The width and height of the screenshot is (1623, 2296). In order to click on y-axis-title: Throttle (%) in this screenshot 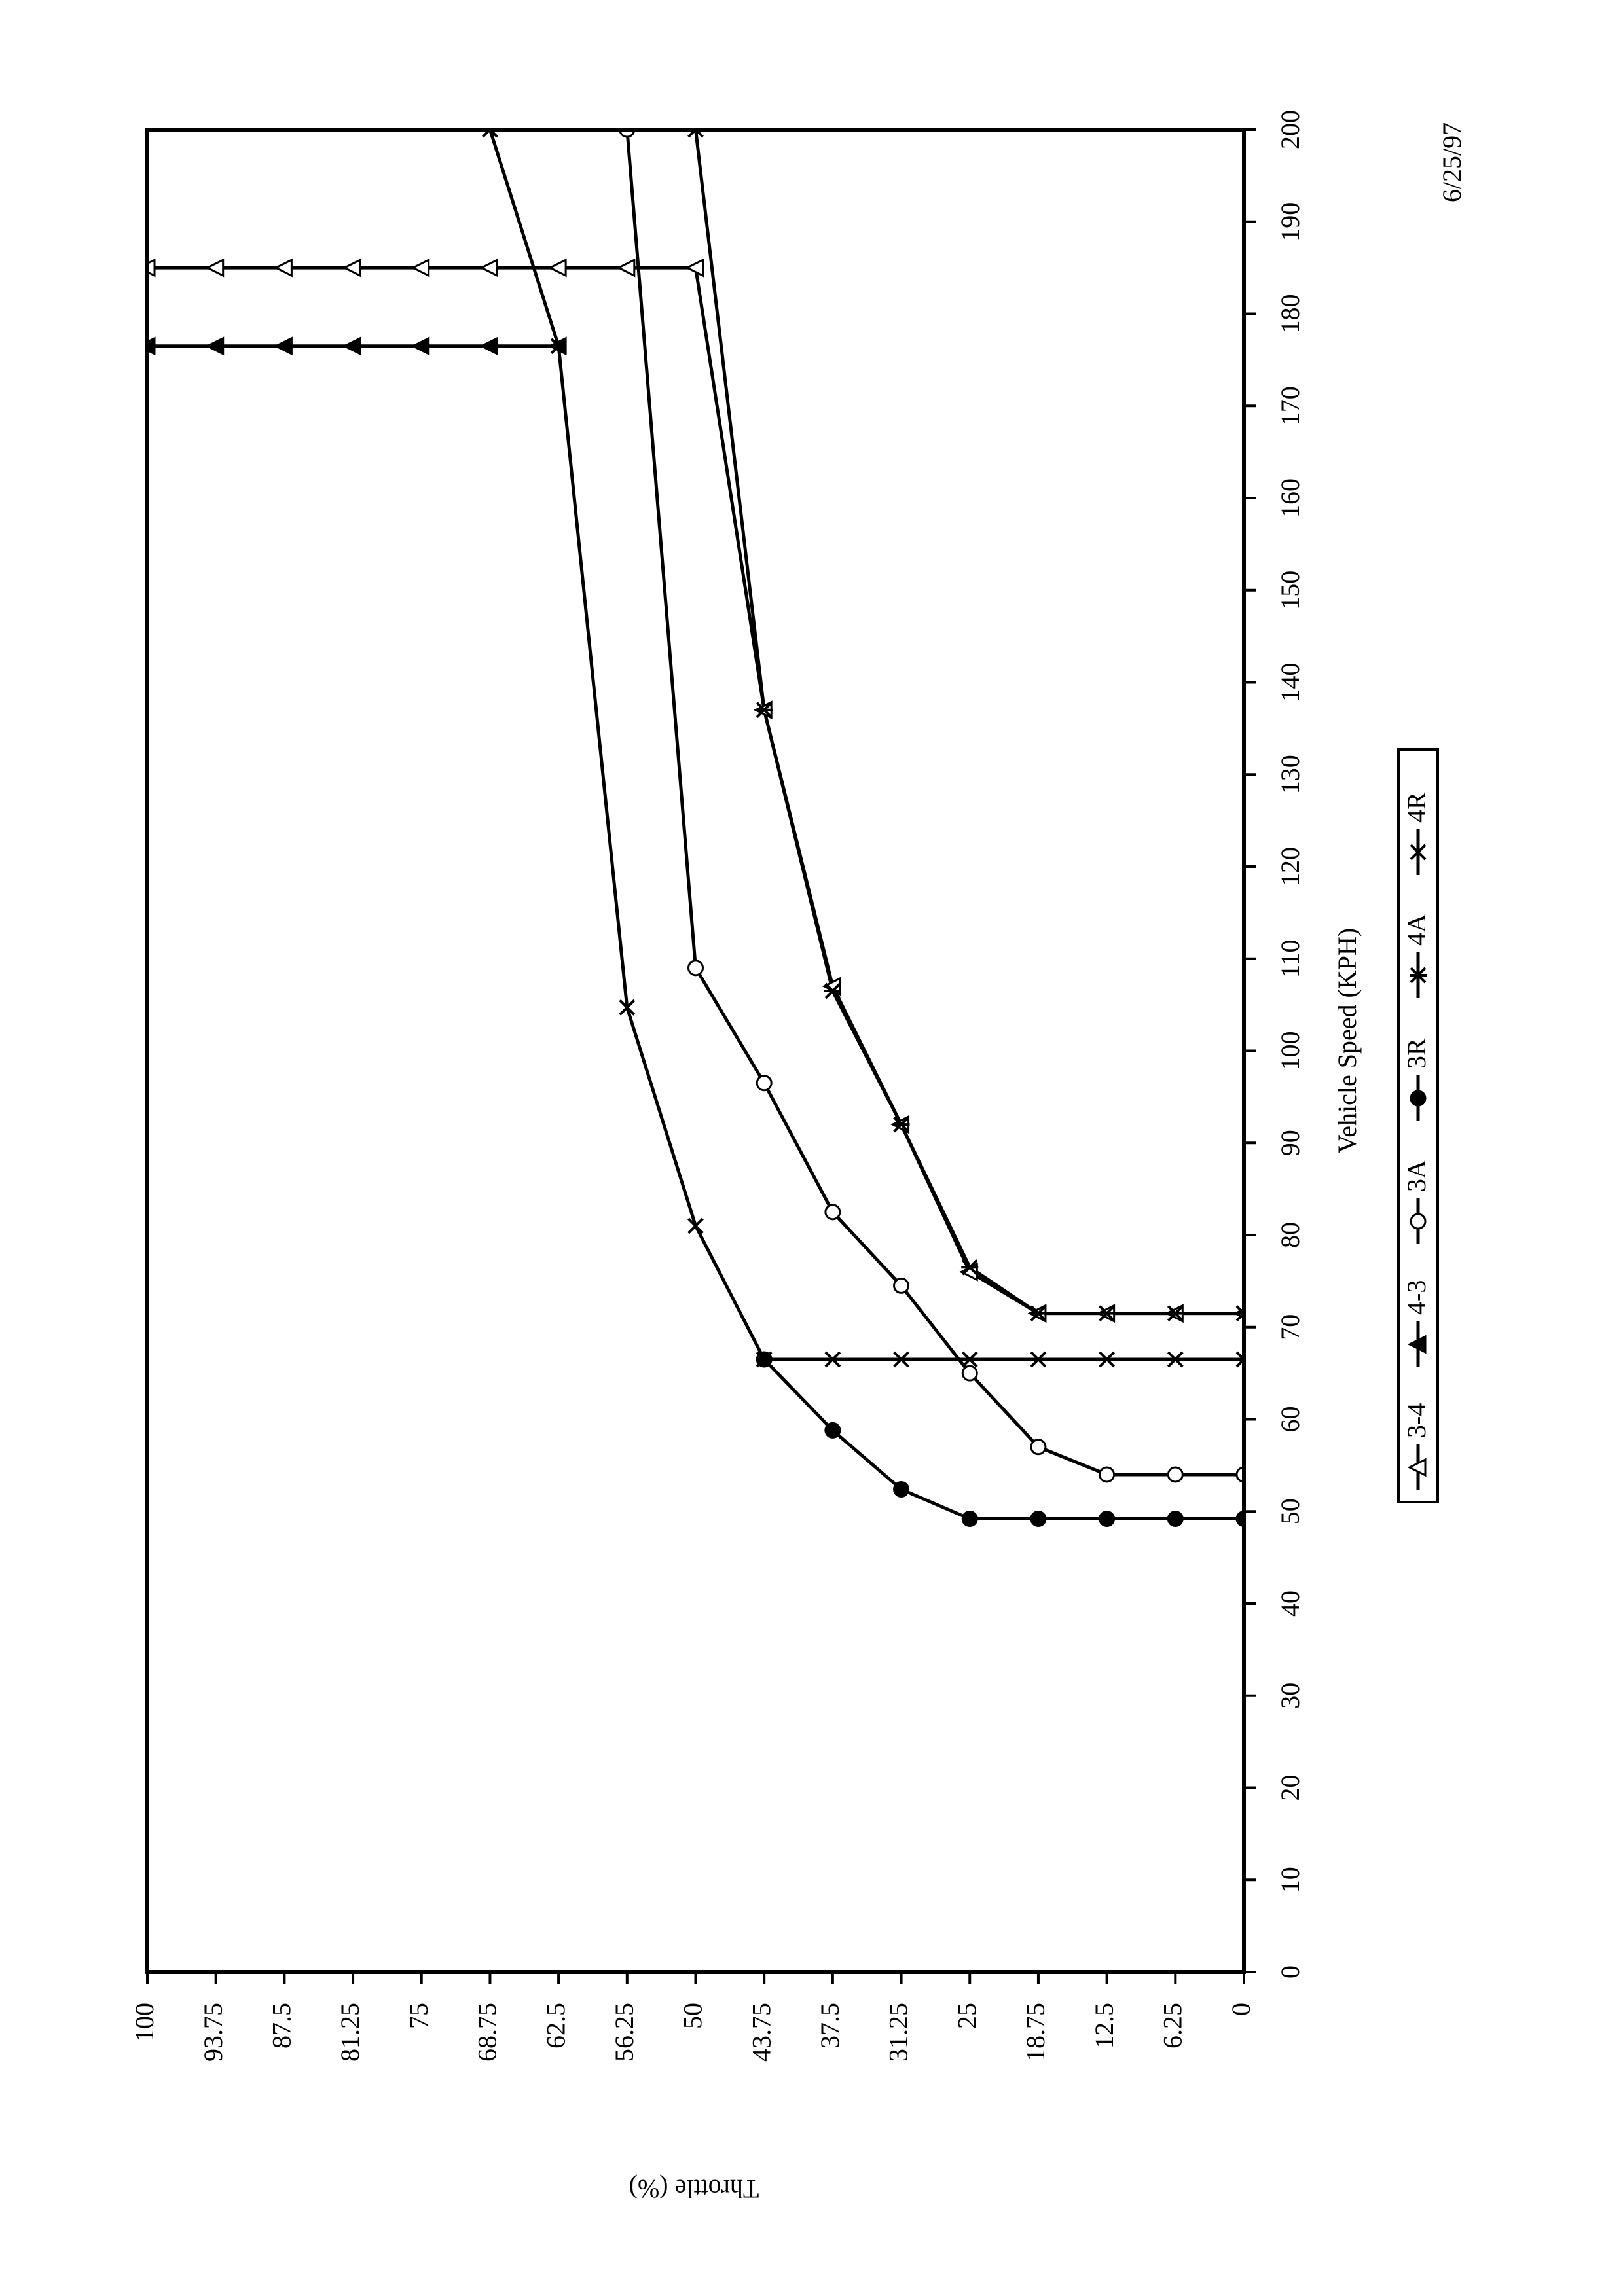, I will do `click(694, 2189)`.